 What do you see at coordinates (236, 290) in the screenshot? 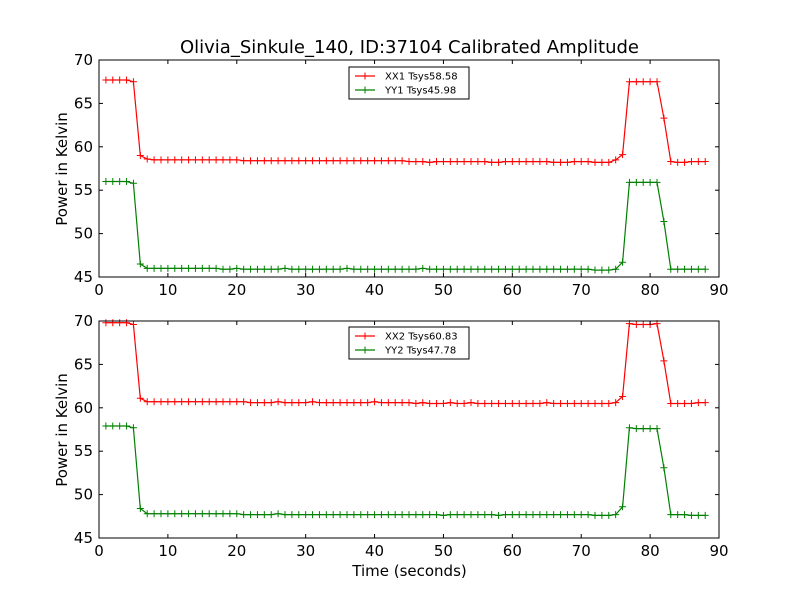
I see `x-tick-label: 20` at bounding box center [236, 290].